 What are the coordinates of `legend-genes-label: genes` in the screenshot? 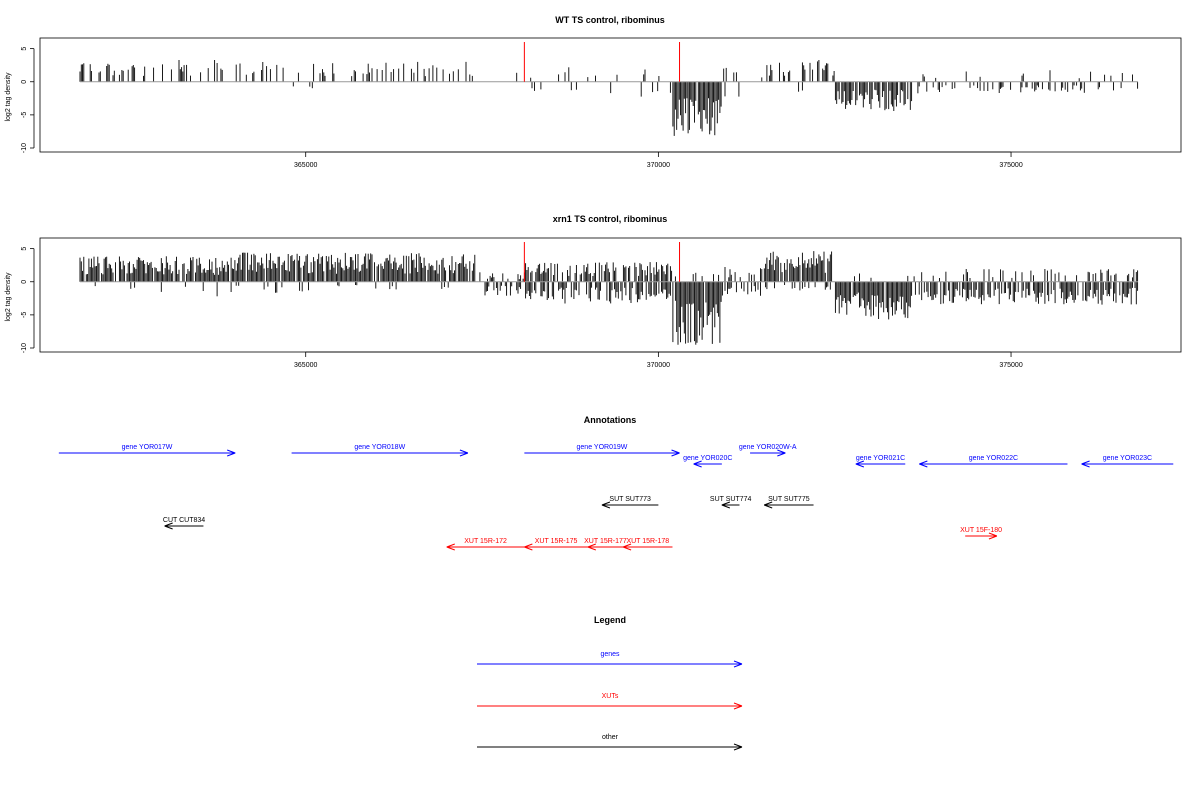 It's located at (610, 654).